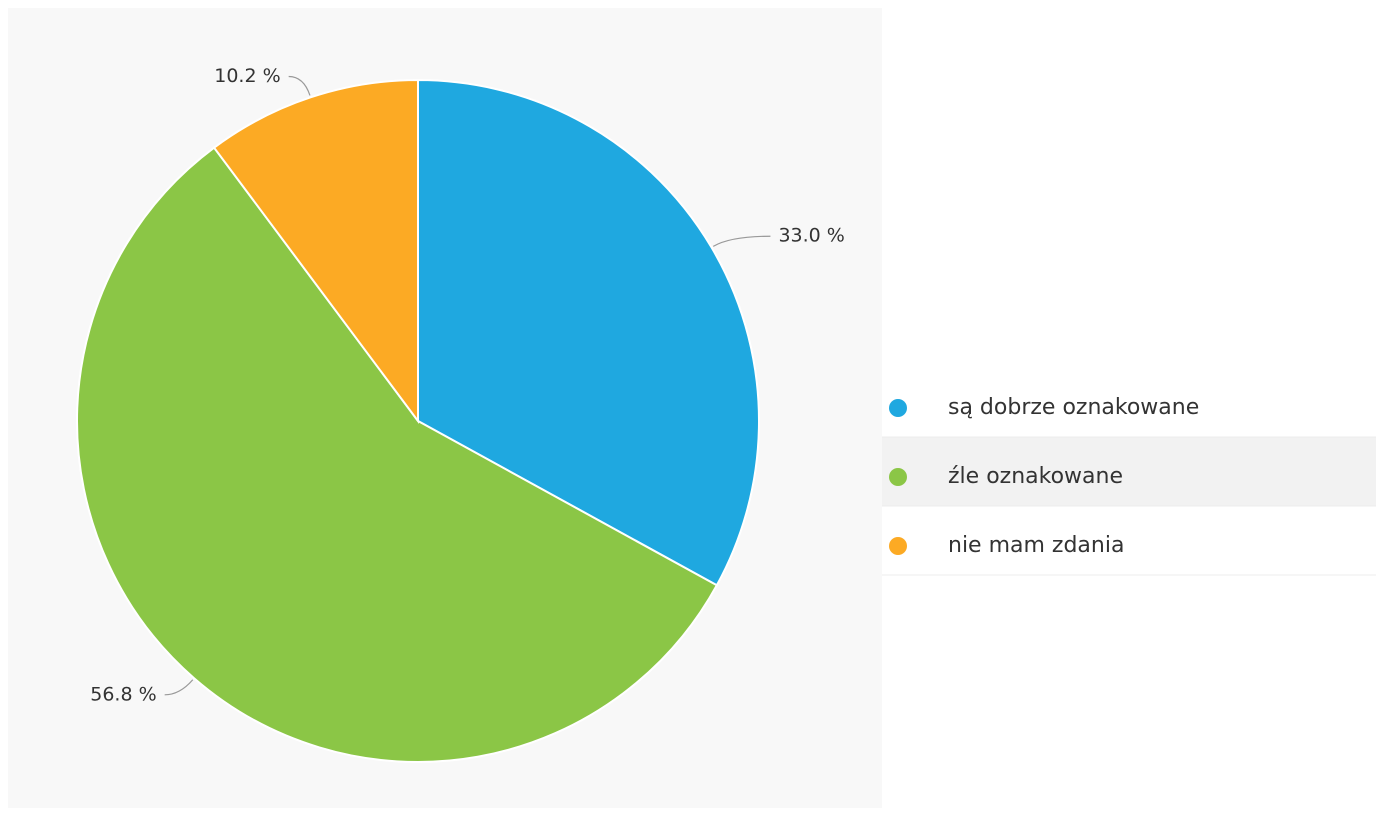  Describe the element at coordinates (1073, 407) in the screenshot. I see `legend-label: są dobrze oznakowane` at that location.